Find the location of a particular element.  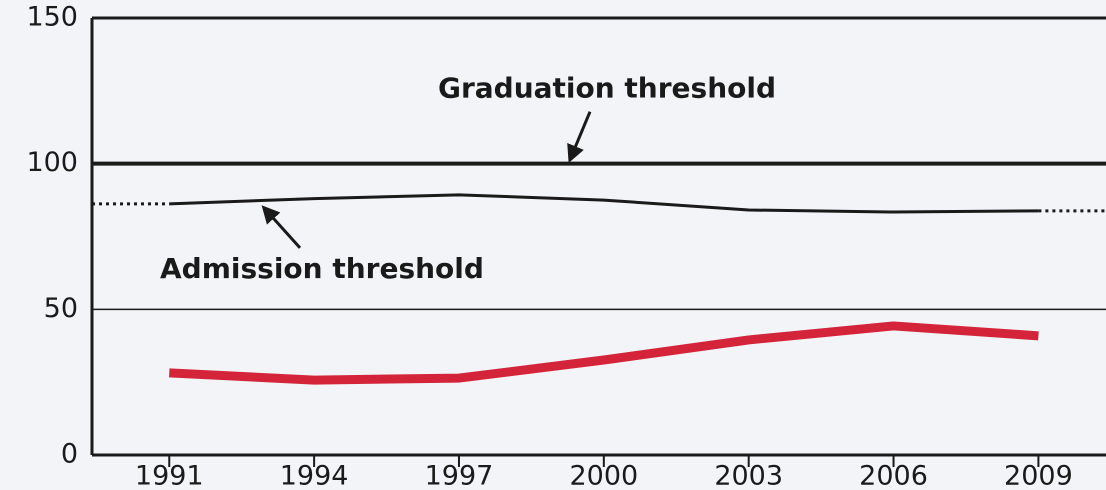

x-tick-label: 2000 is located at coordinates (603, 475).